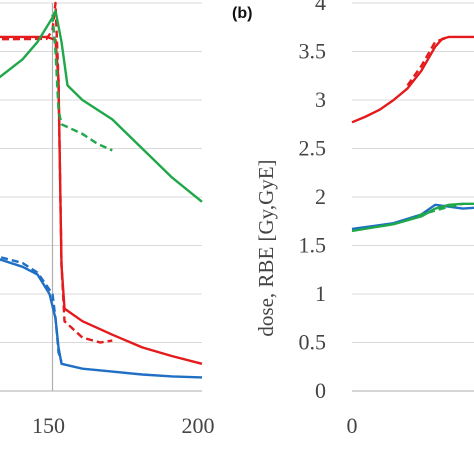 This screenshot has height=474, width=474. I want to click on x-tick-label: 200, so click(198, 425).